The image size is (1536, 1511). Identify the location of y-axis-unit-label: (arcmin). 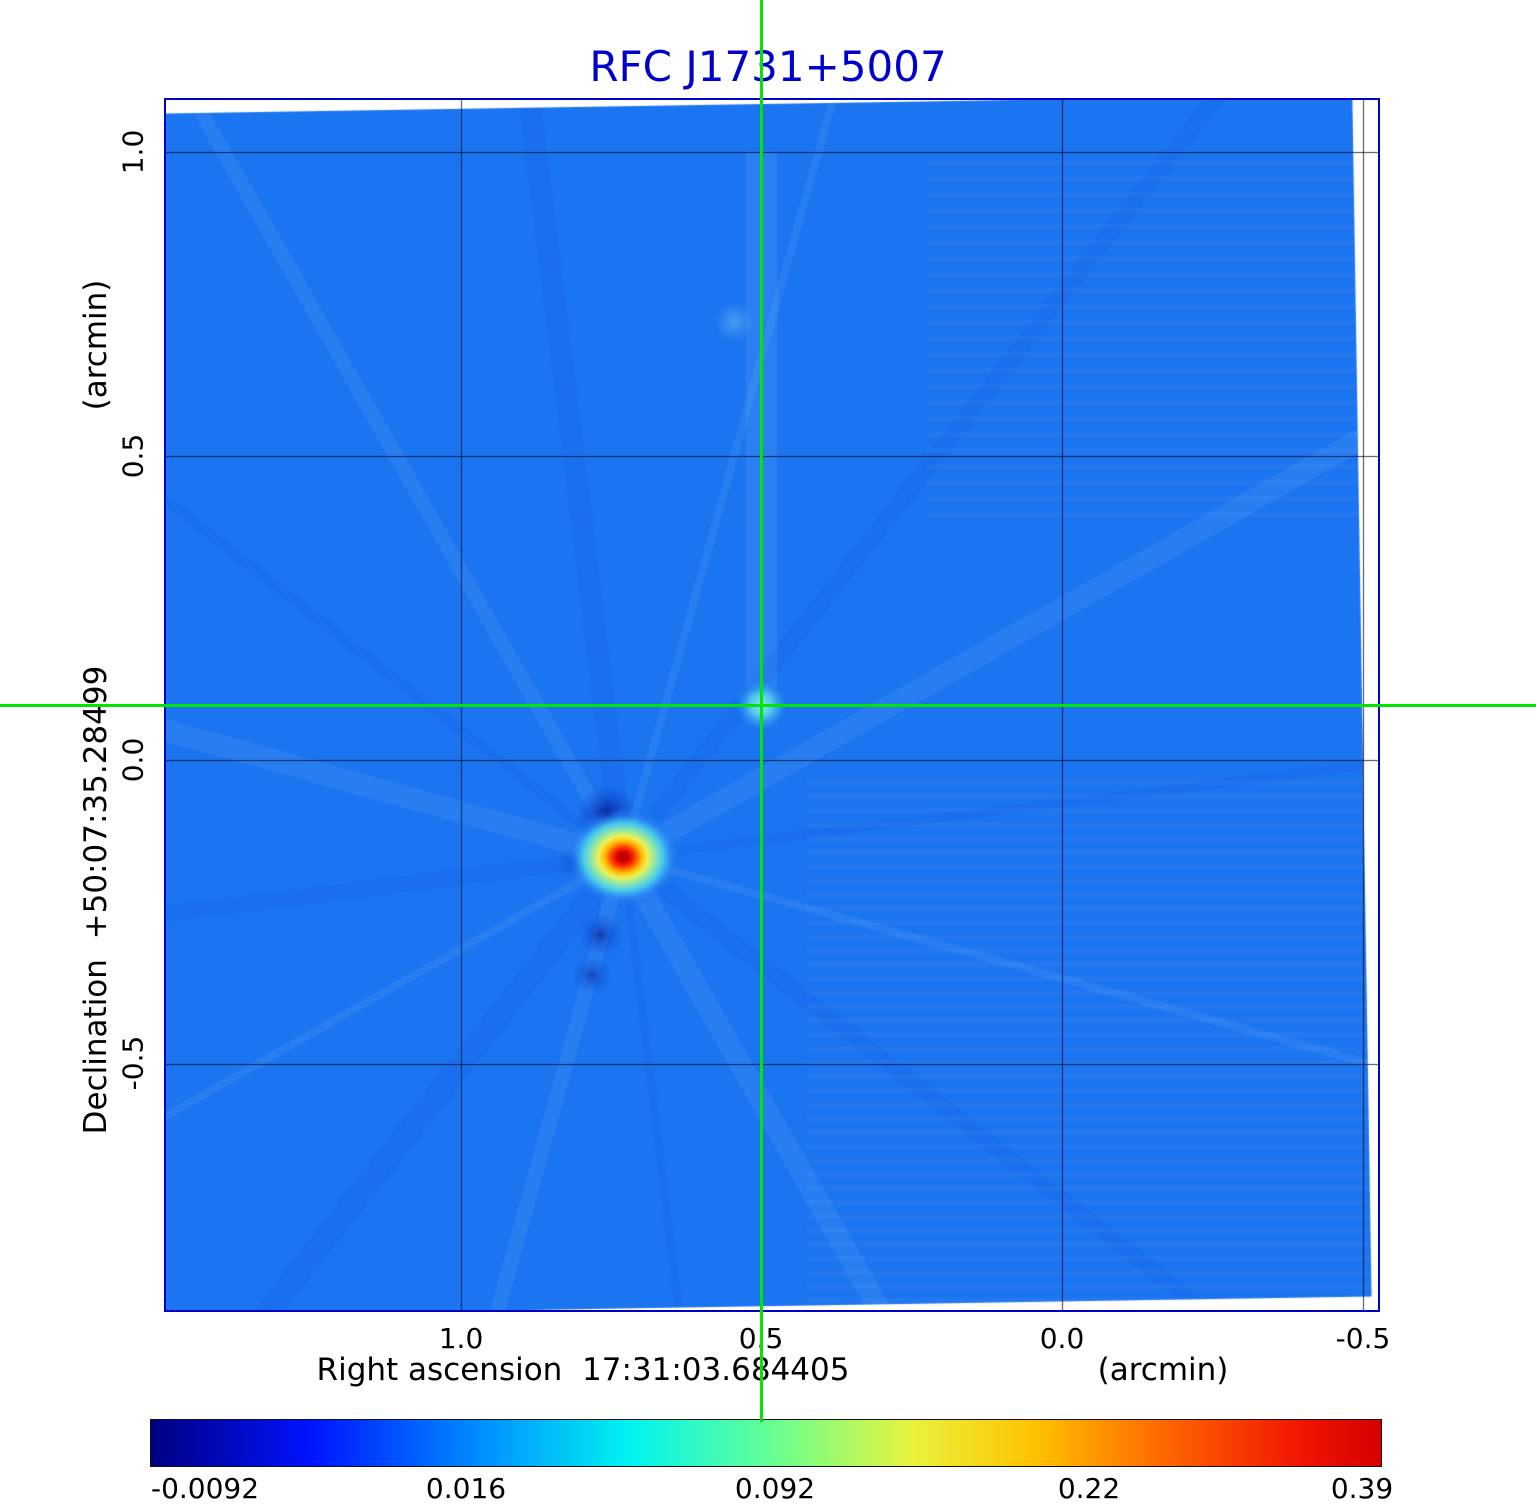
(96, 345).